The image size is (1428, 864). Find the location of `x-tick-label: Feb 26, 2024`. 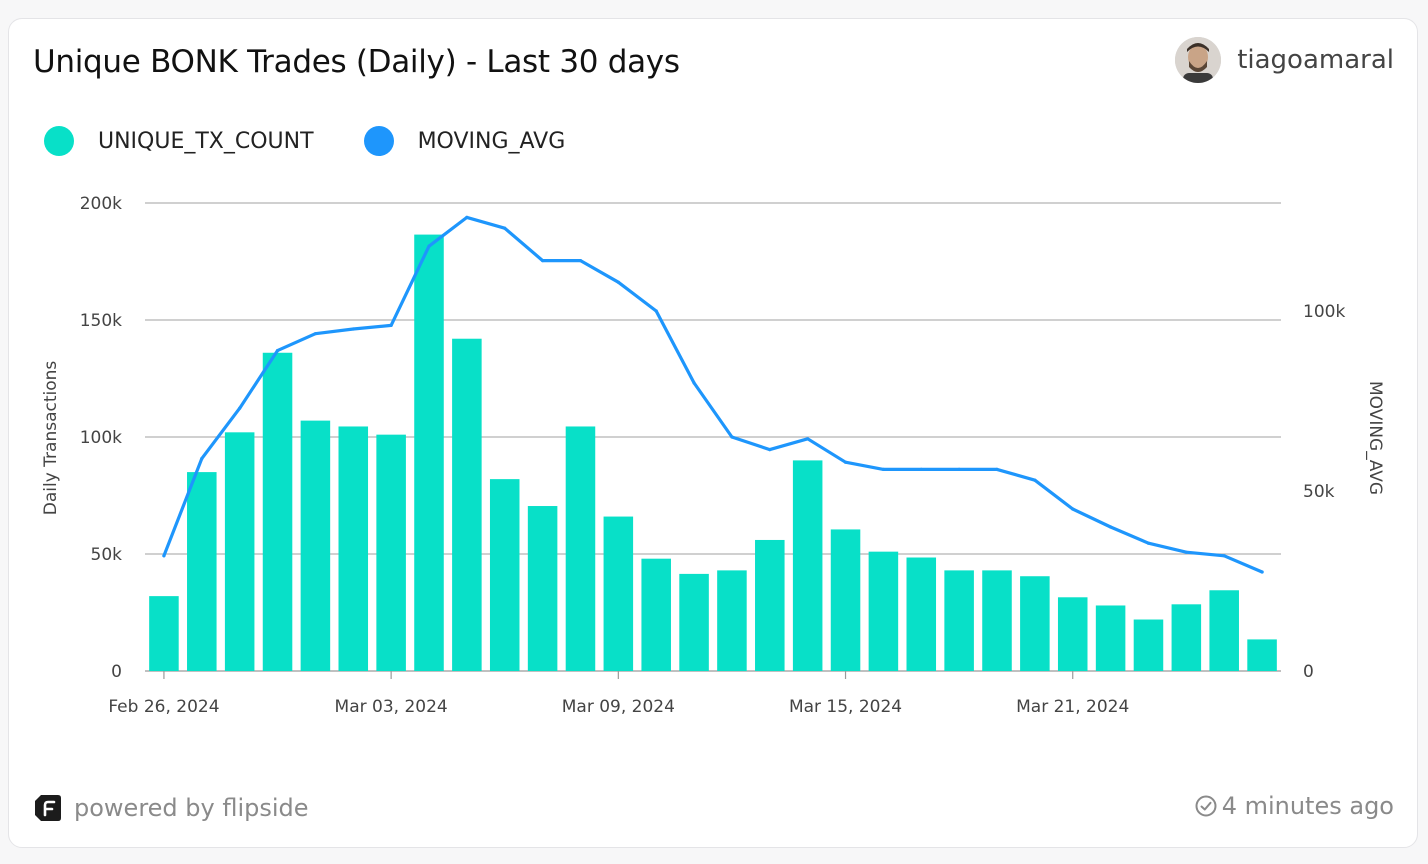

x-tick-label: Feb 26, 2024 is located at coordinates (163, 707).